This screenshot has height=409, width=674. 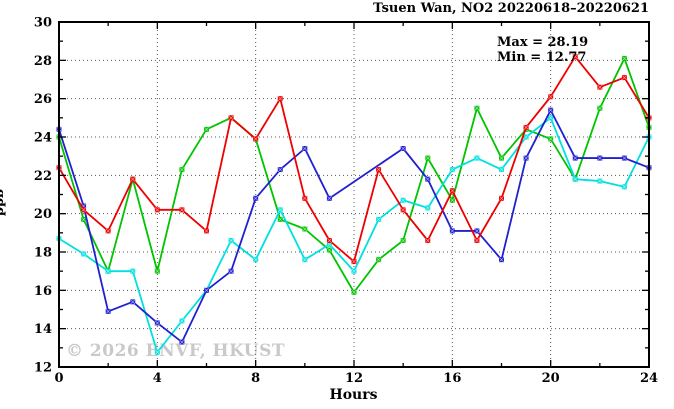 What do you see at coordinates (542, 57) in the screenshot?
I see `min-value-label: Min = 12.77` at bounding box center [542, 57].